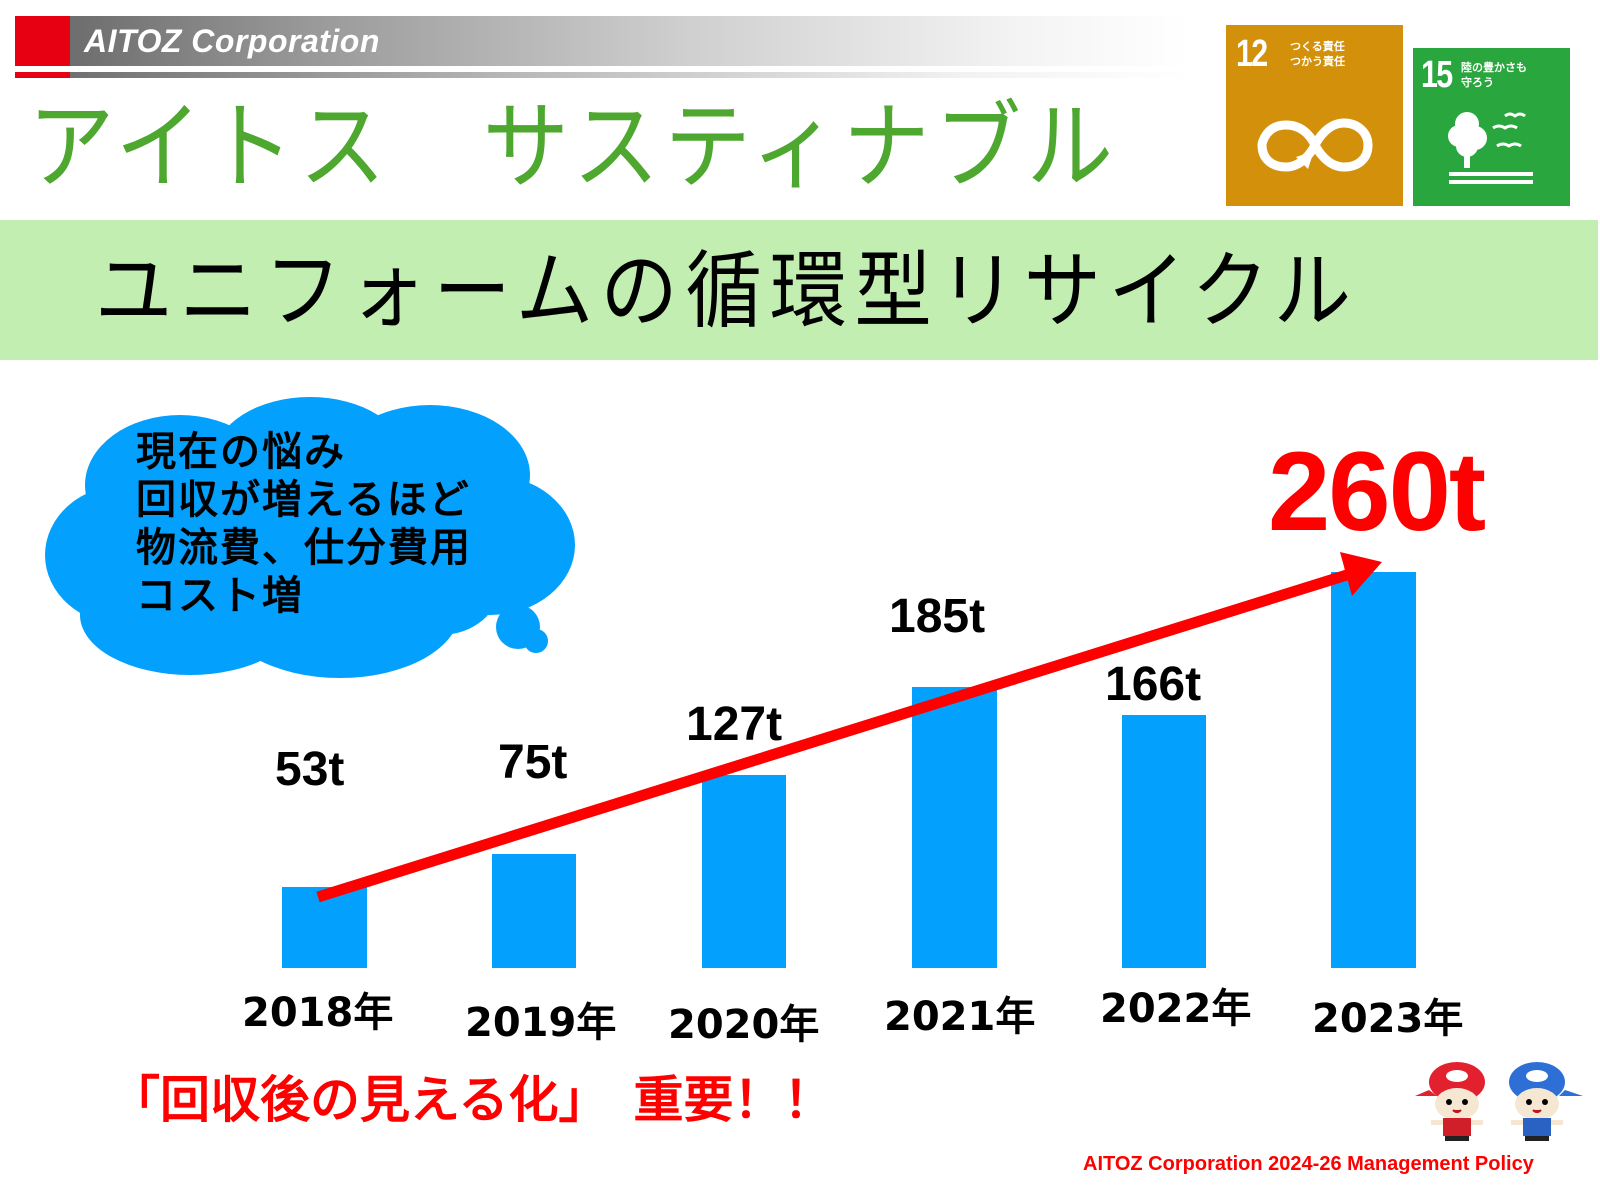  What do you see at coordinates (1176, 1009) in the screenshot?
I see `year-label-2022: 2022年` at bounding box center [1176, 1009].